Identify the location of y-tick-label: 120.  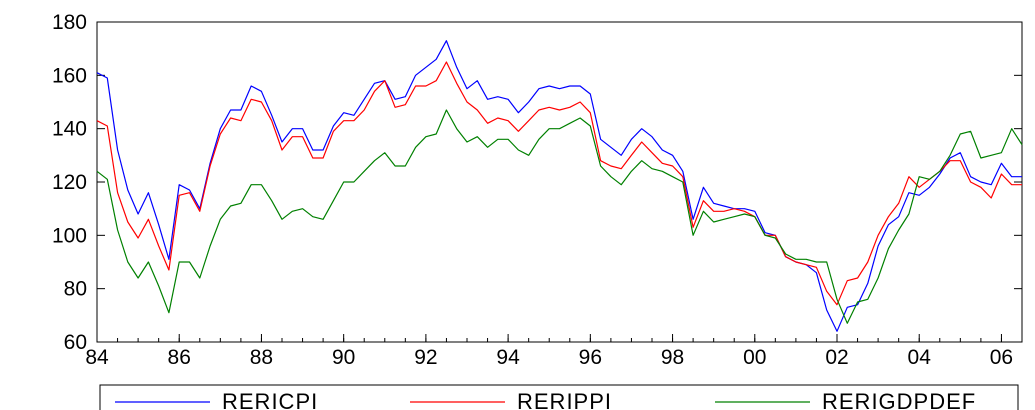
(69, 182).